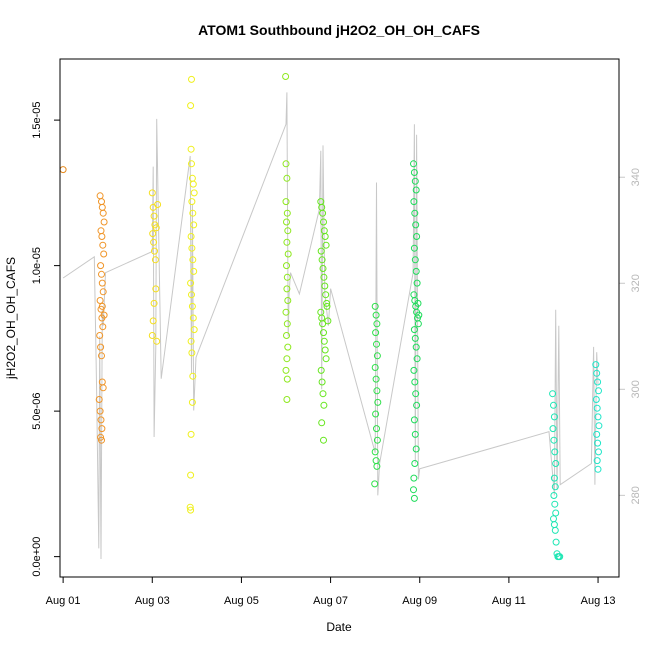 The image size is (650, 650). Describe the element at coordinates (152, 601) in the screenshot. I see `x-tick-label: Aug 03` at that location.